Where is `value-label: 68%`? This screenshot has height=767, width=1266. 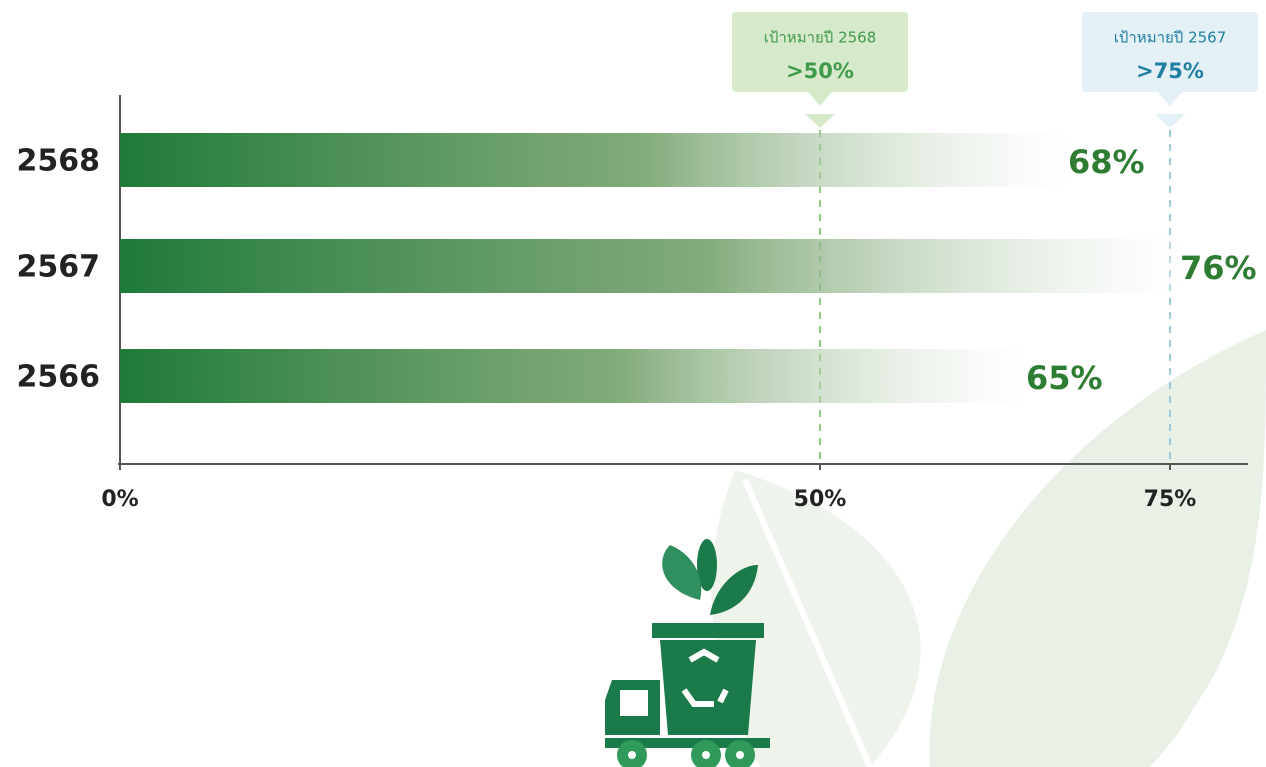
value-label: 68% is located at coordinates (1106, 162).